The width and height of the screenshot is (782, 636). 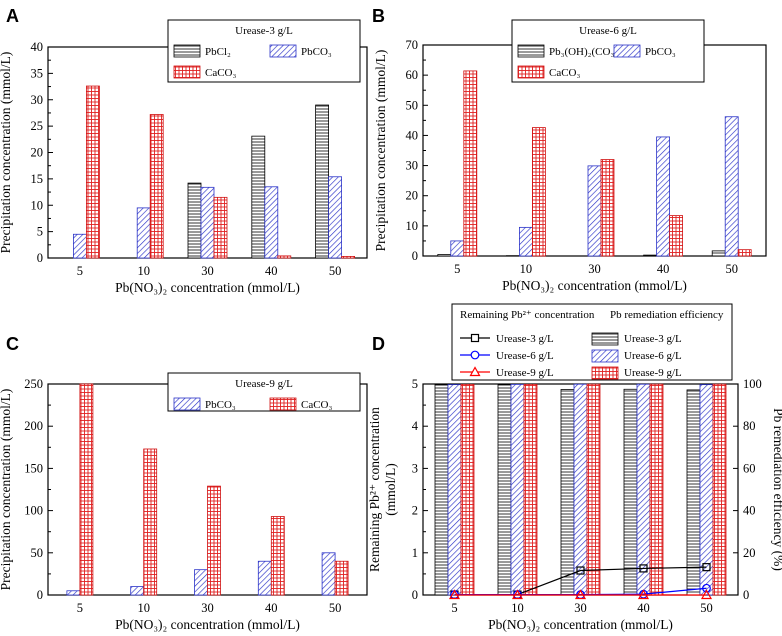 I want to click on panel-a-y-axis-label: Precipitation concentration (mmol/L), so click(x=6, y=153).